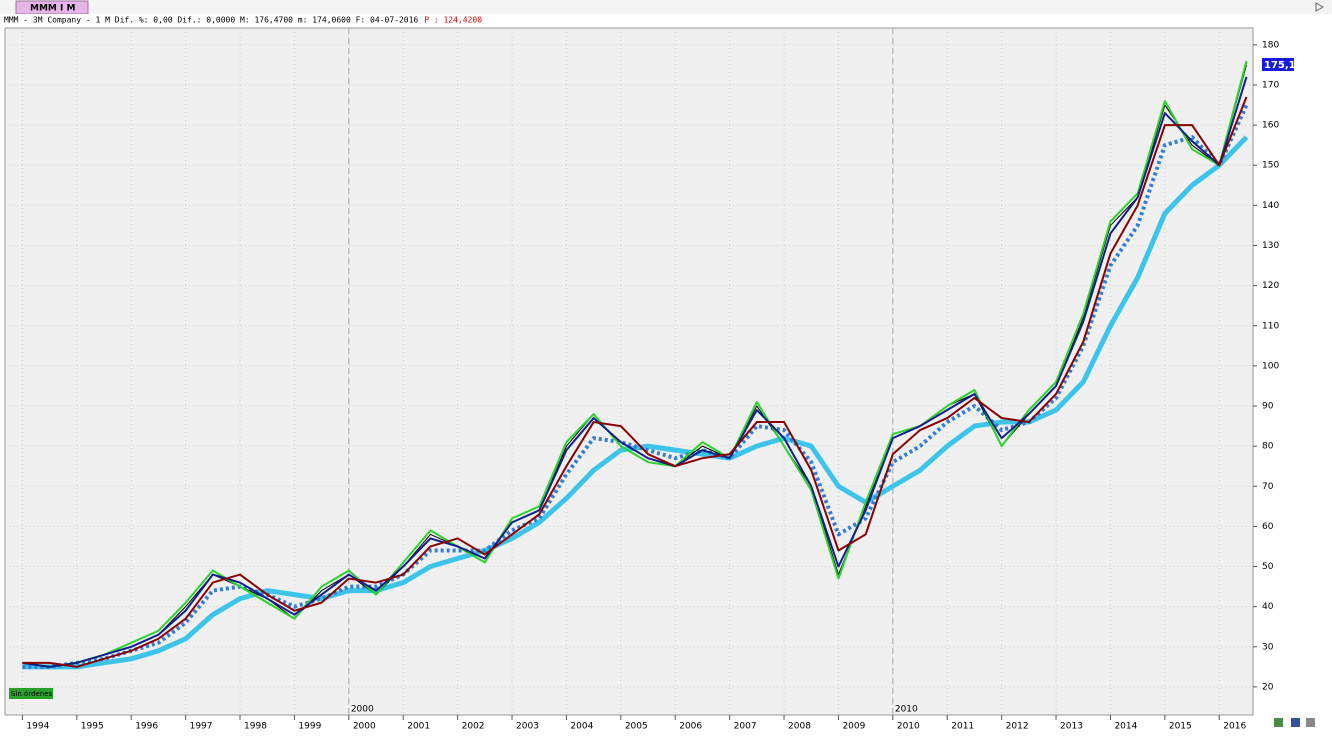  I want to click on y-tick-label: 170, so click(1270, 85).